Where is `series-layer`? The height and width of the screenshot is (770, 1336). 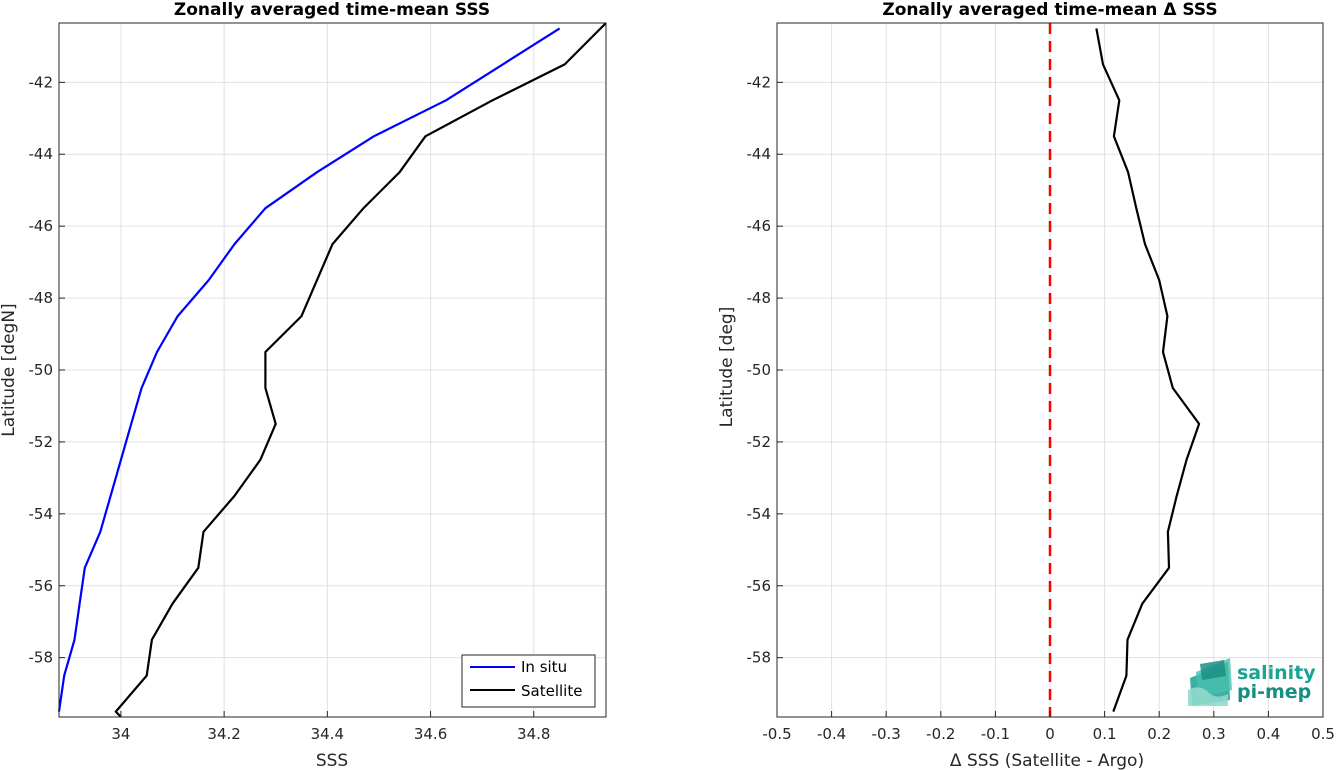
series-layer is located at coordinates (1148, 370).